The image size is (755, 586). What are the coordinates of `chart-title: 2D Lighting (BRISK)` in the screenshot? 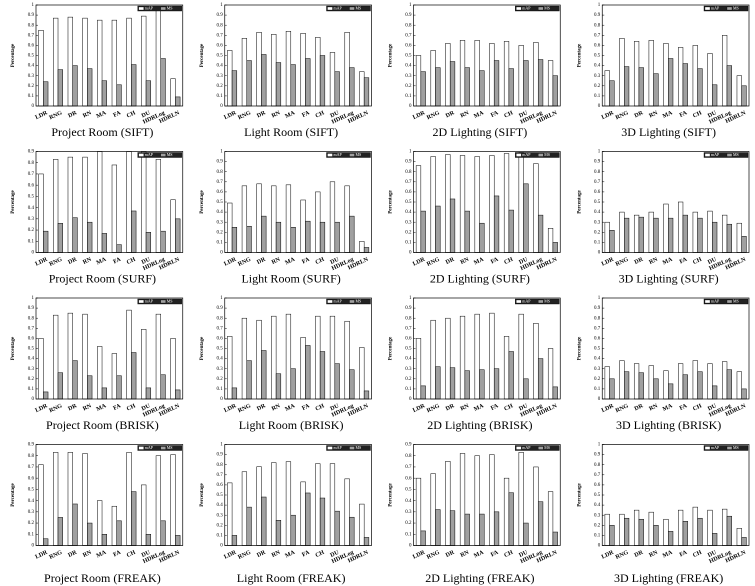 It's located at (479, 425).